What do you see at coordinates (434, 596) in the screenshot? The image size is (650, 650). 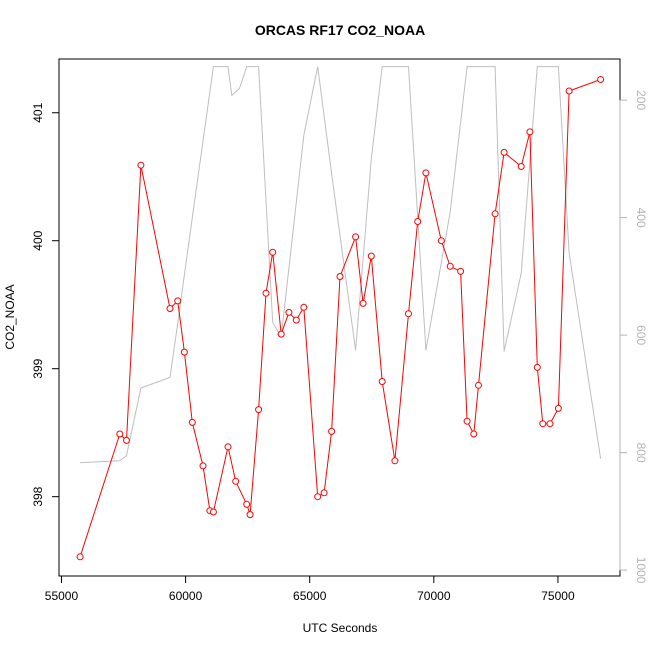 I see `x-tick-label: 70000` at bounding box center [434, 596].